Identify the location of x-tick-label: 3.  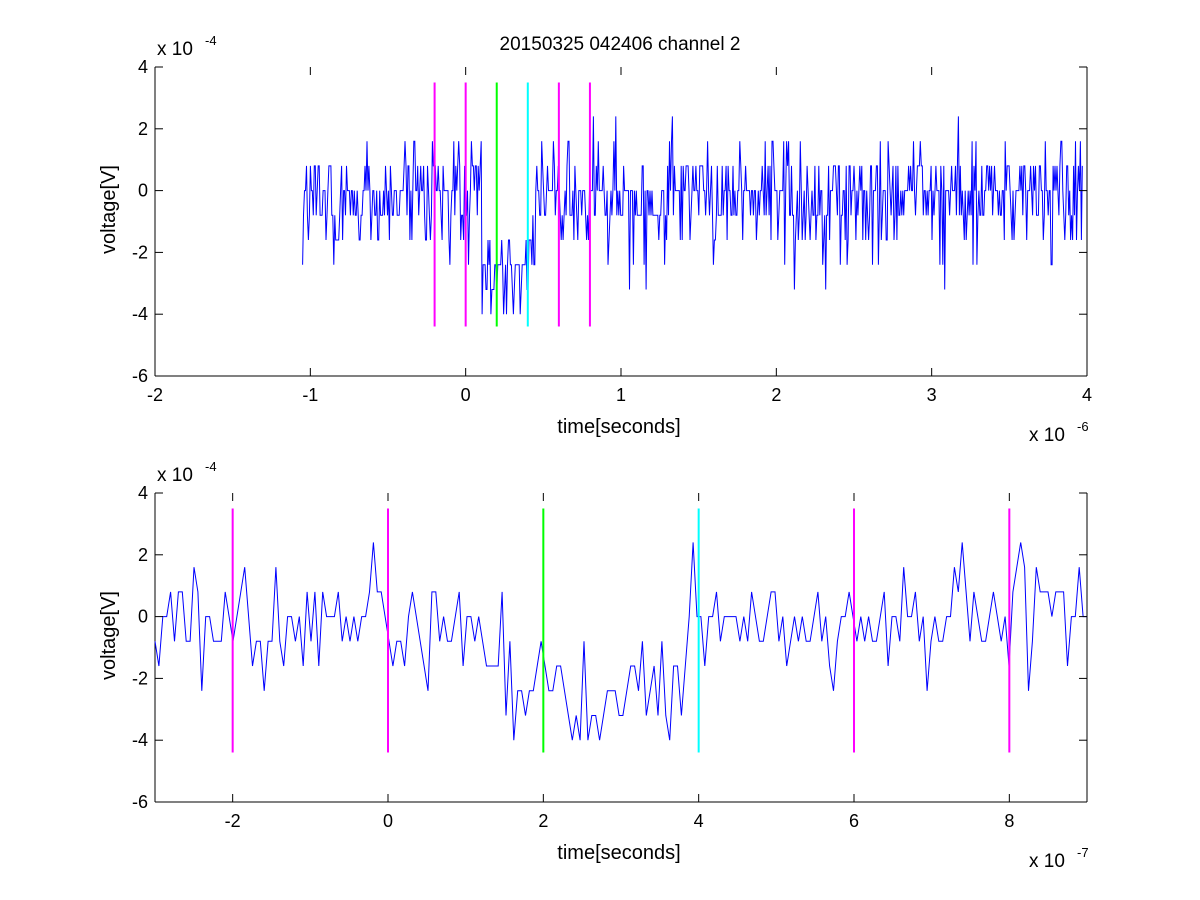
(932, 395).